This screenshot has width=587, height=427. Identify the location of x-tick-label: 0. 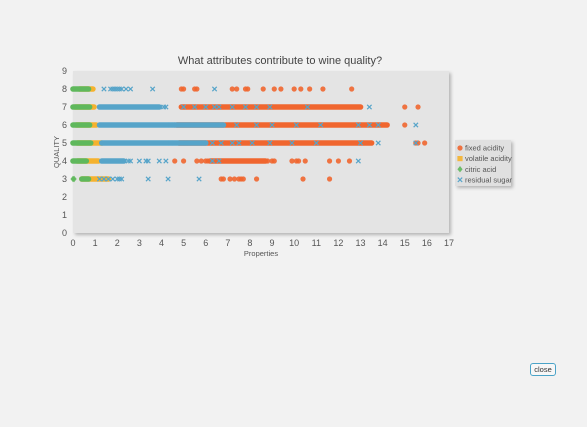
(72, 243).